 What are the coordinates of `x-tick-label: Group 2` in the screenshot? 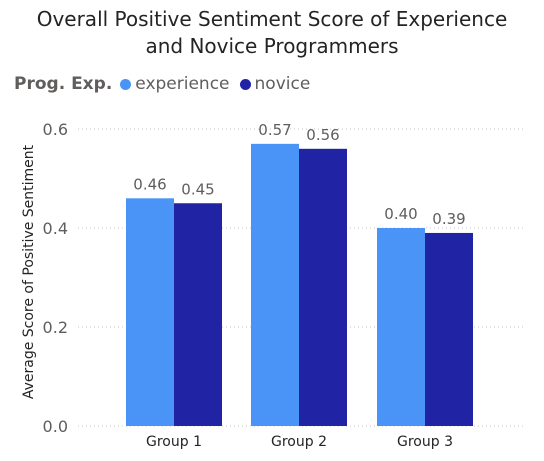 It's located at (299, 442).